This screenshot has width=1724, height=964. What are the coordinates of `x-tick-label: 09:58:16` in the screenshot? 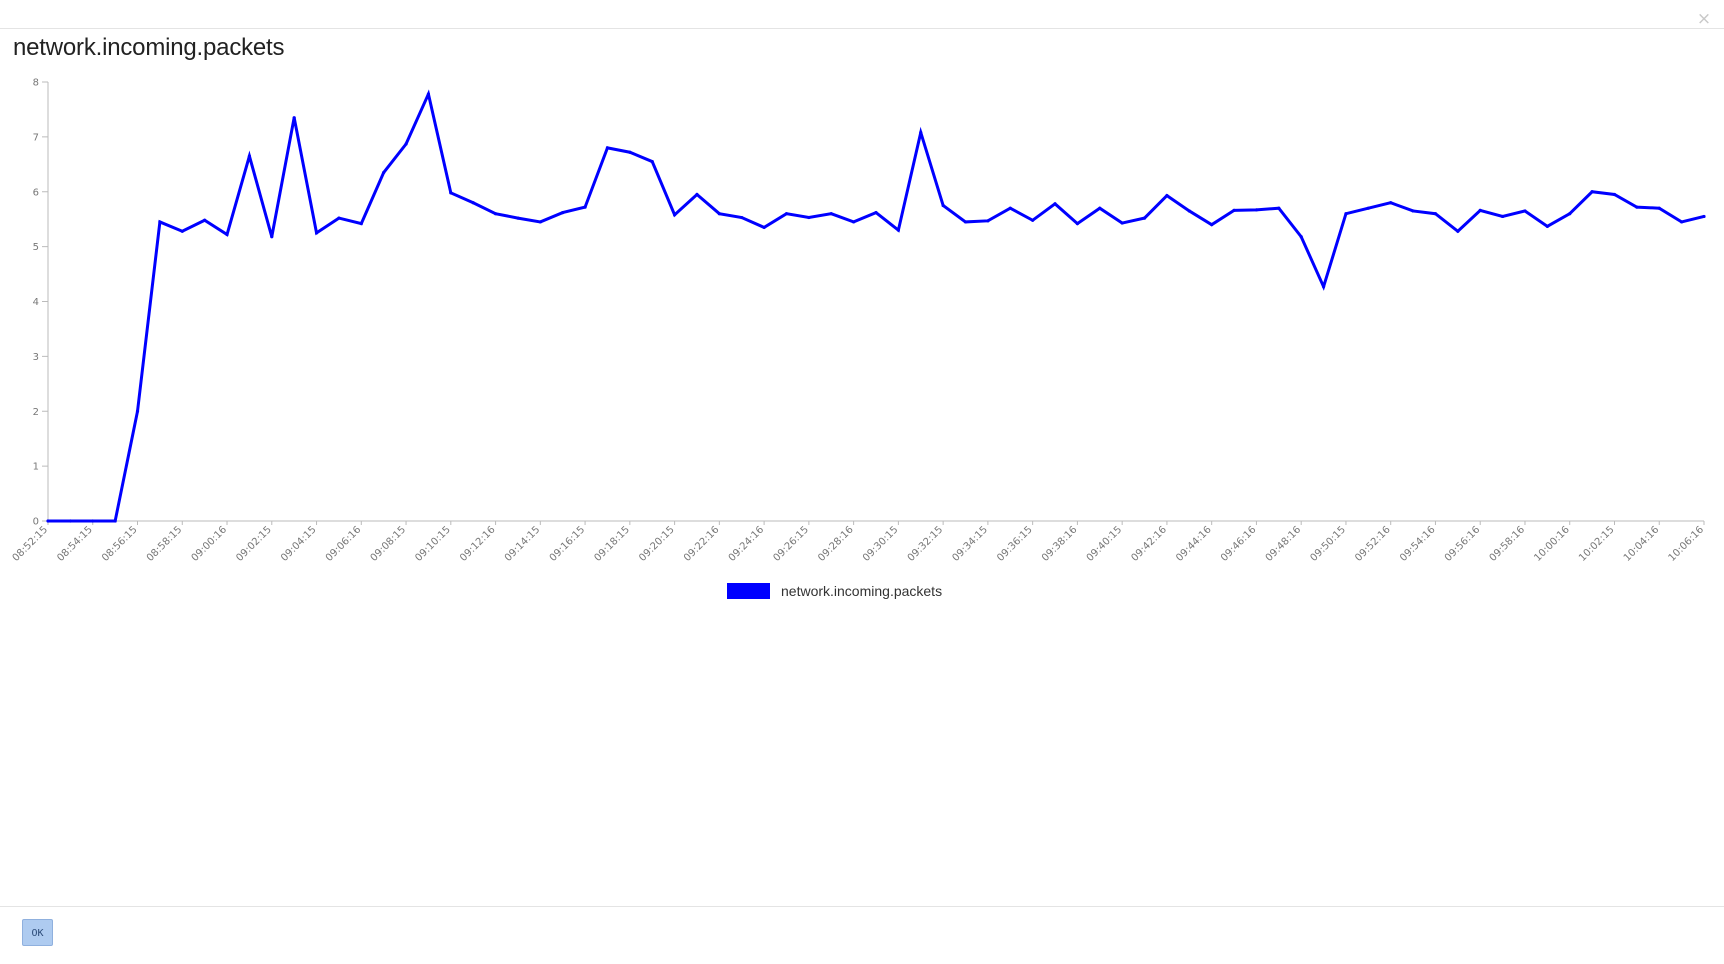 It's located at (1508, 544).